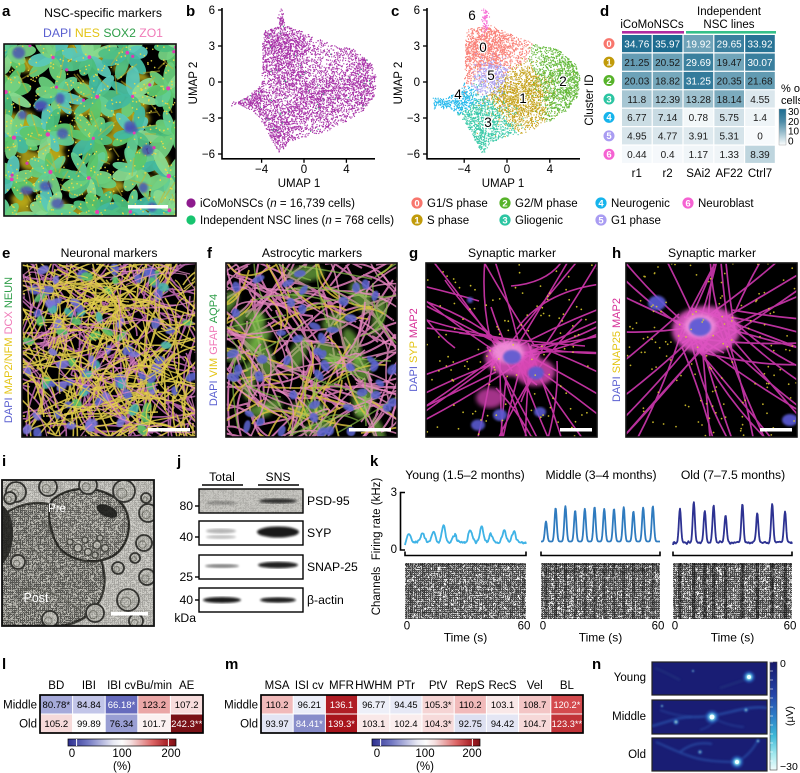 This screenshot has width=800, height=773. I want to click on svg-text: ISI cv, so click(309, 686).